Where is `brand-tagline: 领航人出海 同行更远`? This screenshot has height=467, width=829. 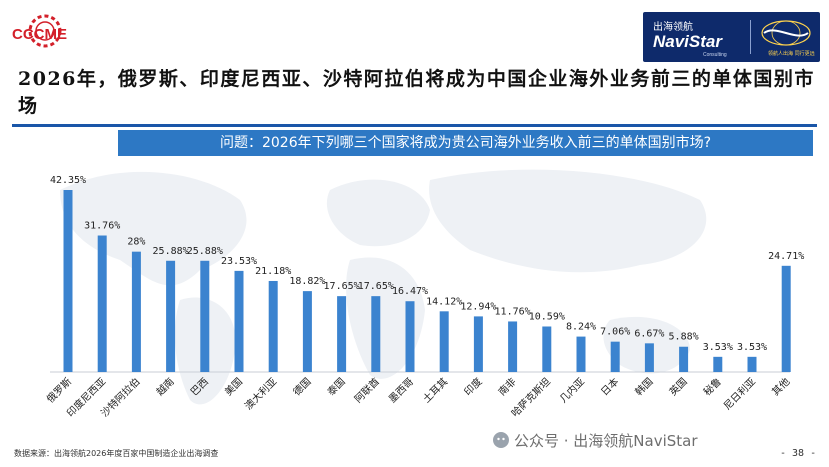 brand-tagline: 领航人出海 同行更远 is located at coordinates (791, 54).